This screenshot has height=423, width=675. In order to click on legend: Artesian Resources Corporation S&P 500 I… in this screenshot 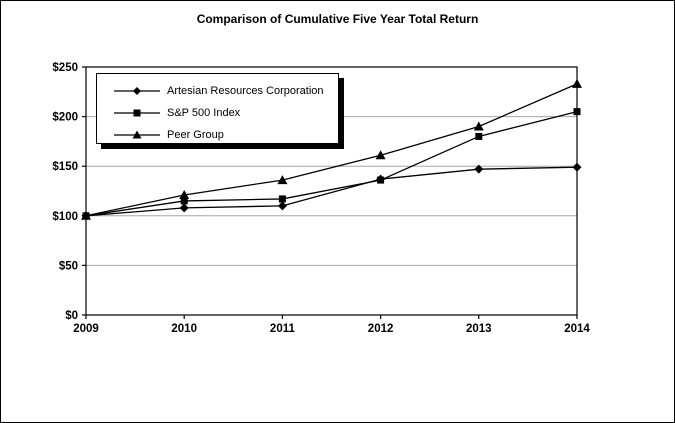, I will do `click(217, 108)`.